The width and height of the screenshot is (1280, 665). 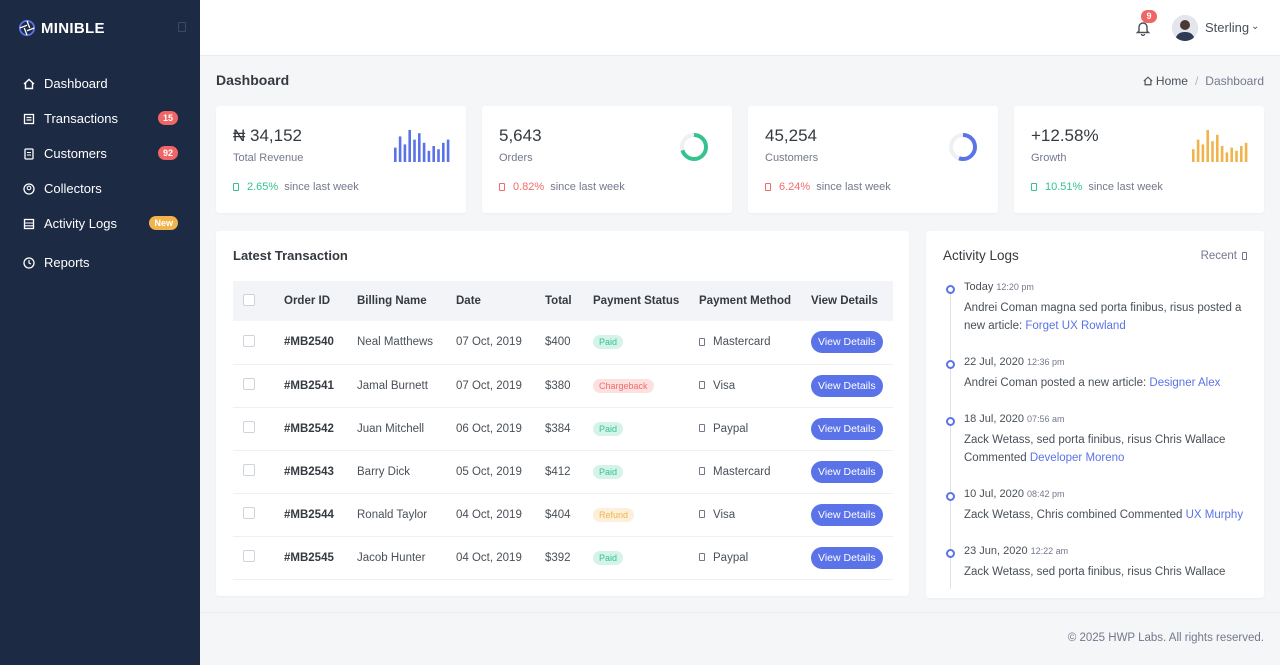 I want to click on order-total: $392, so click(x=561, y=558).